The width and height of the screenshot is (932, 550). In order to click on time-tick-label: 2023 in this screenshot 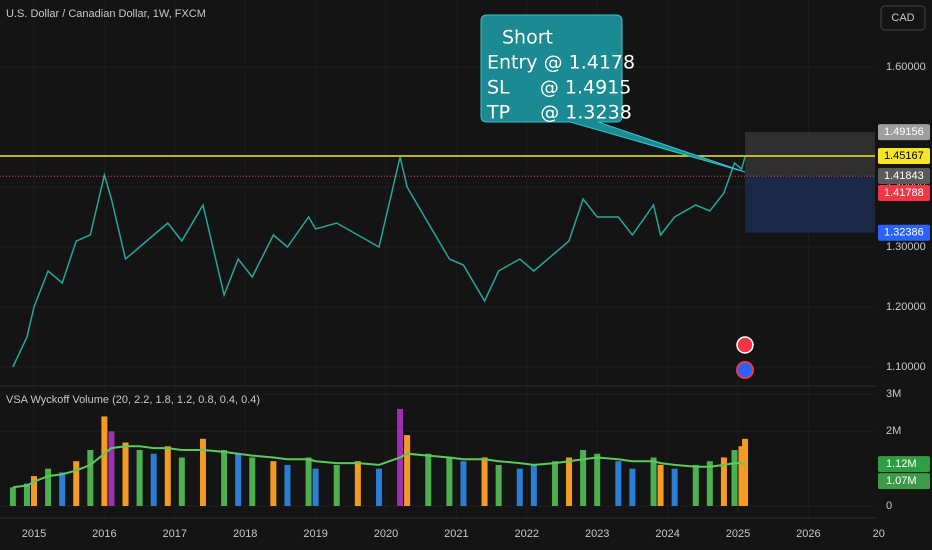, I will do `click(597, 534)`.